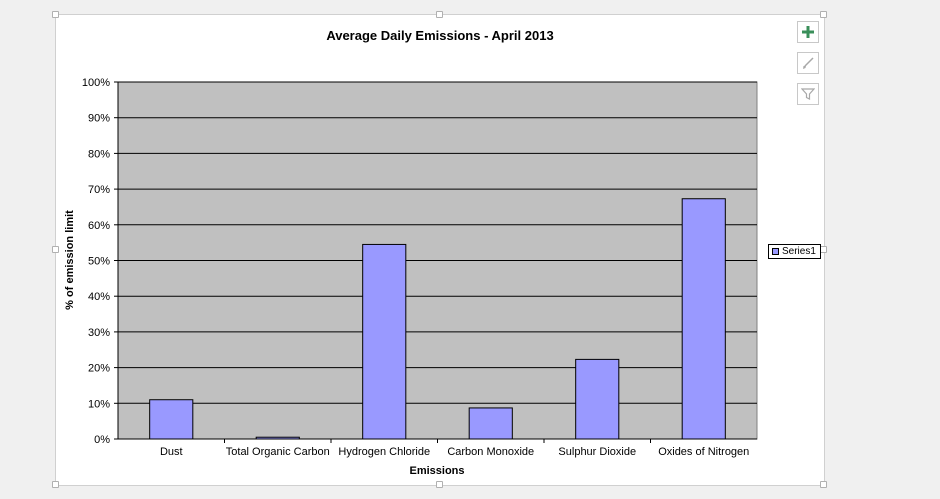 The width and height of the screenshot is (940, 499). I want to click on y-tick-label: 50%, so click(99, 262).